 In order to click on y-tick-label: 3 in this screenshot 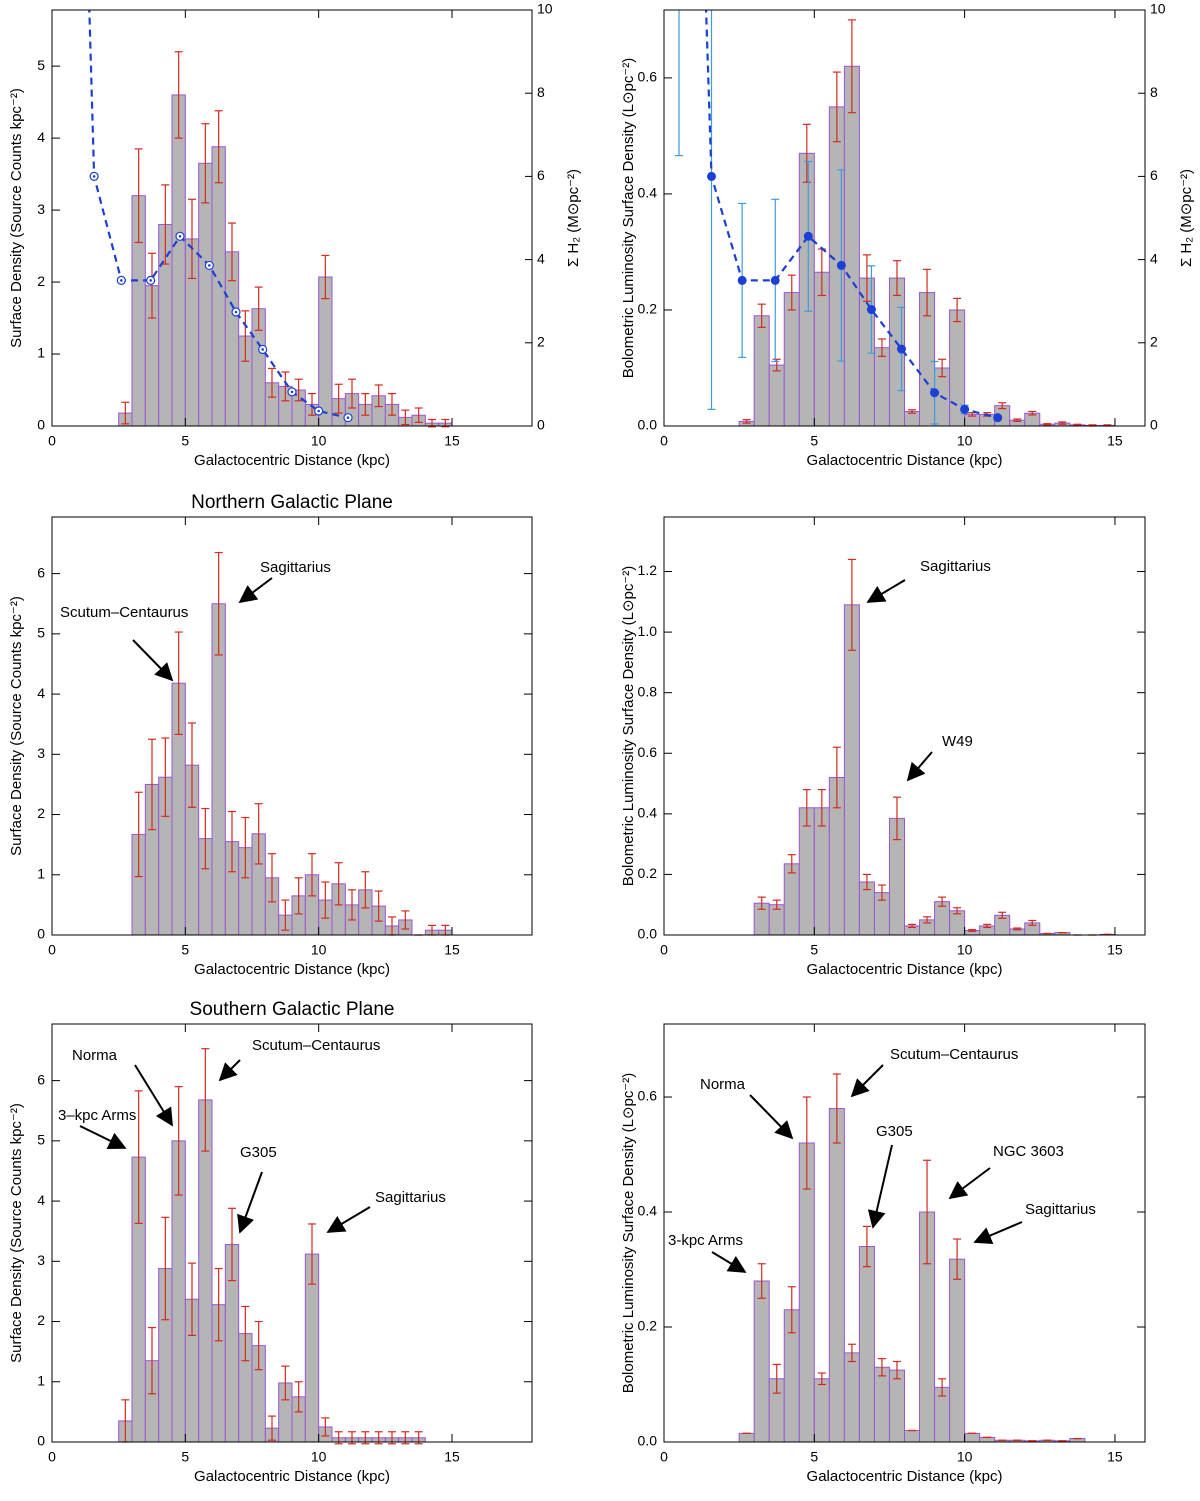, I will do `click(41, 1260)`.